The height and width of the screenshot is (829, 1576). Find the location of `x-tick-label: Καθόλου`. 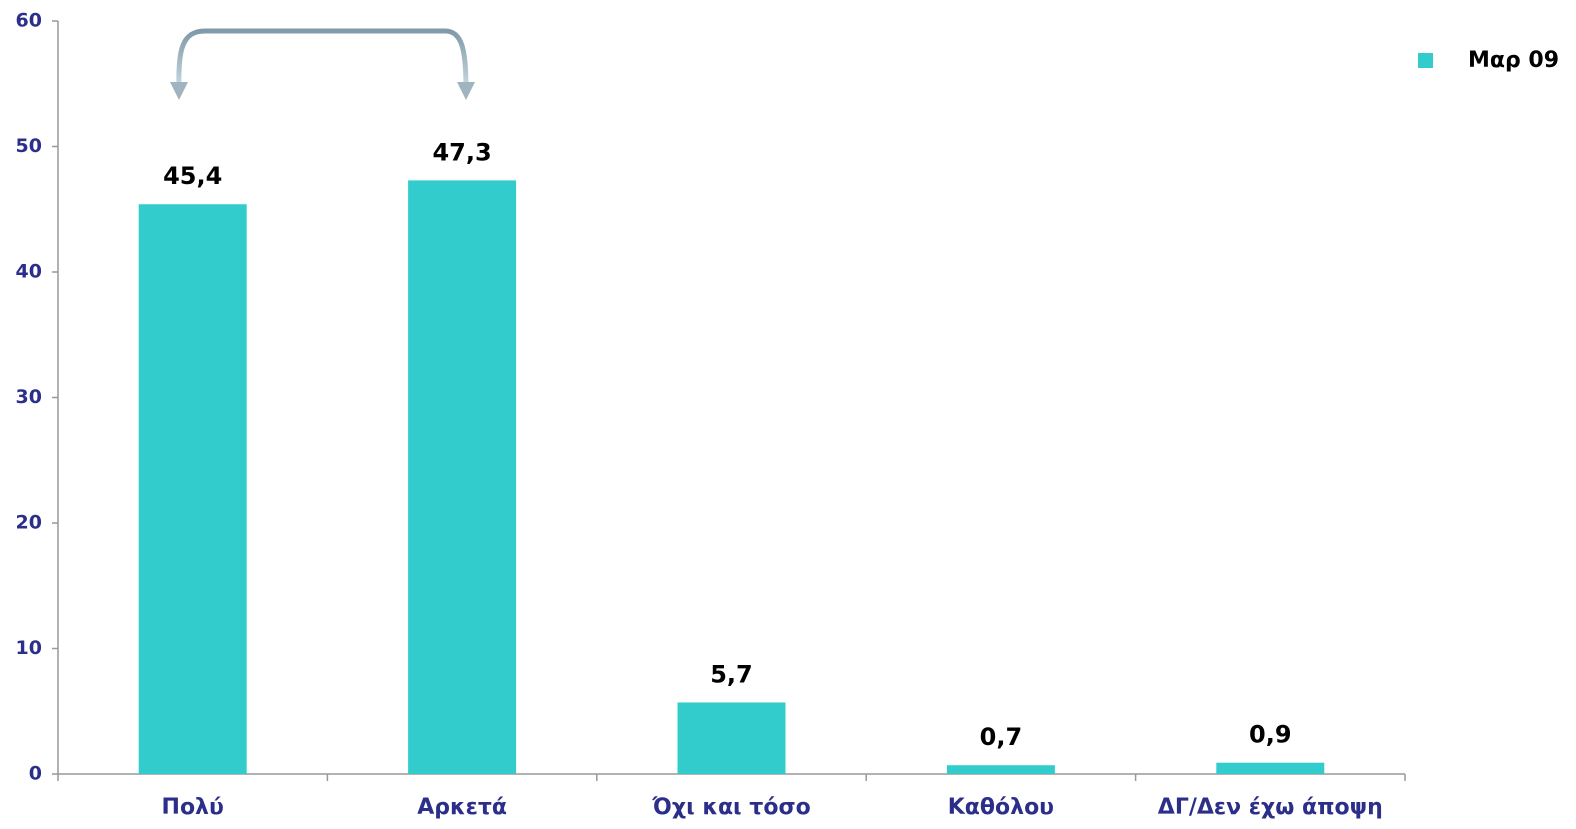

x-tick-label: Καθόλου is located at coordinates (1001, 807).